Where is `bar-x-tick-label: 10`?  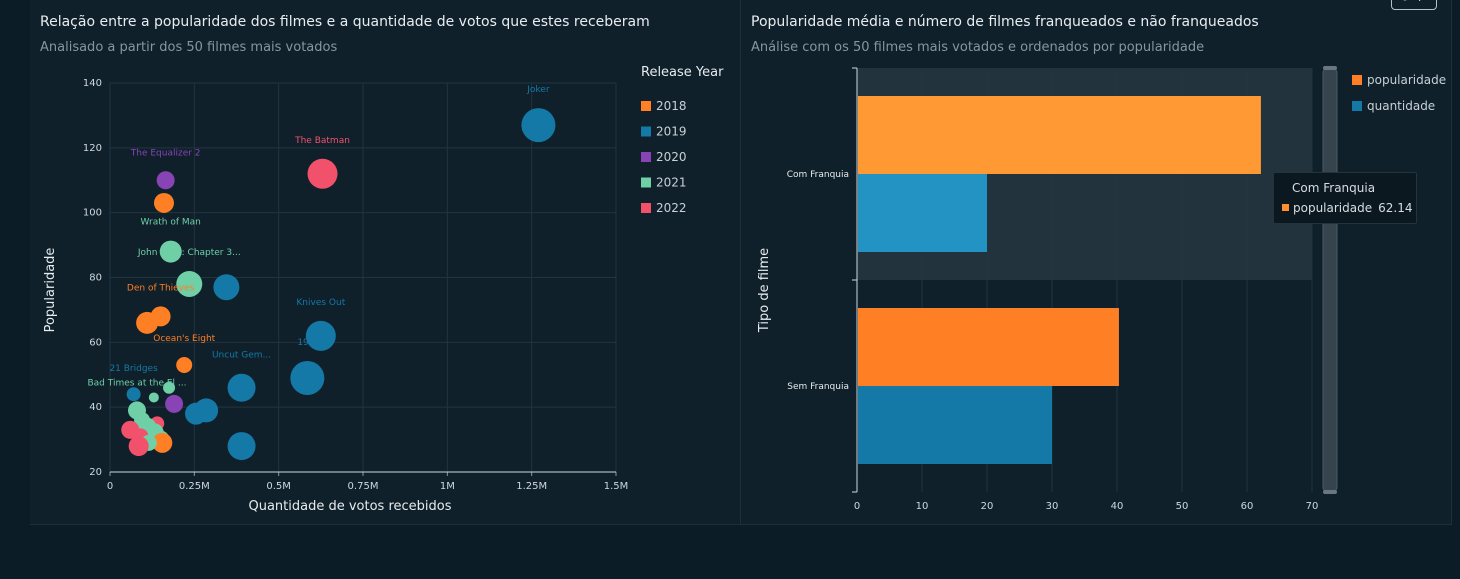 bar-x-tick-label: 10 is located at coordinates (922, 506).